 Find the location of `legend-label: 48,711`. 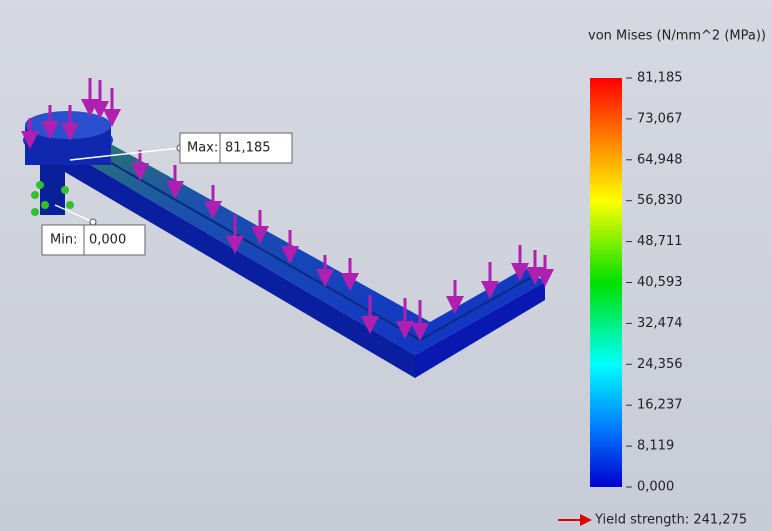

legend-label: 48,711 is located at coordinates (660, 241).